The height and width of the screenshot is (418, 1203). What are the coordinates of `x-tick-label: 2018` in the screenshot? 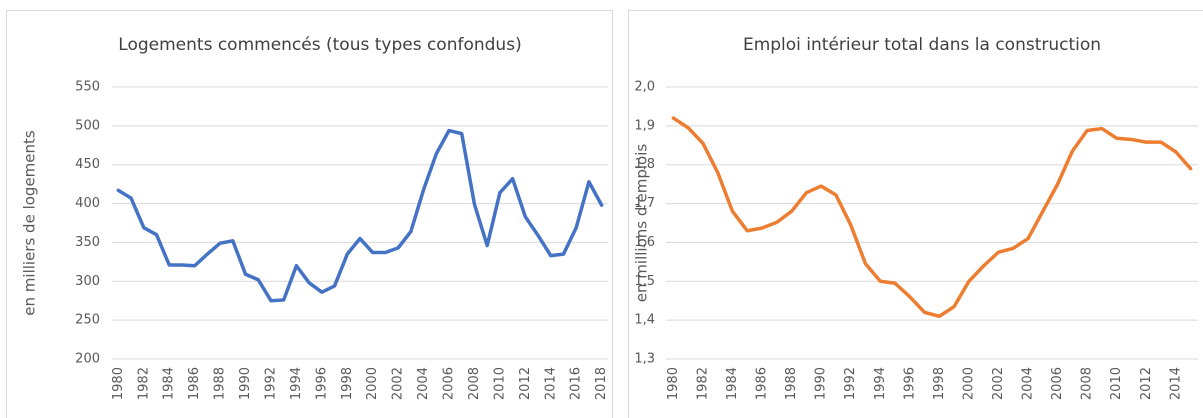 It's located at (601, 383).